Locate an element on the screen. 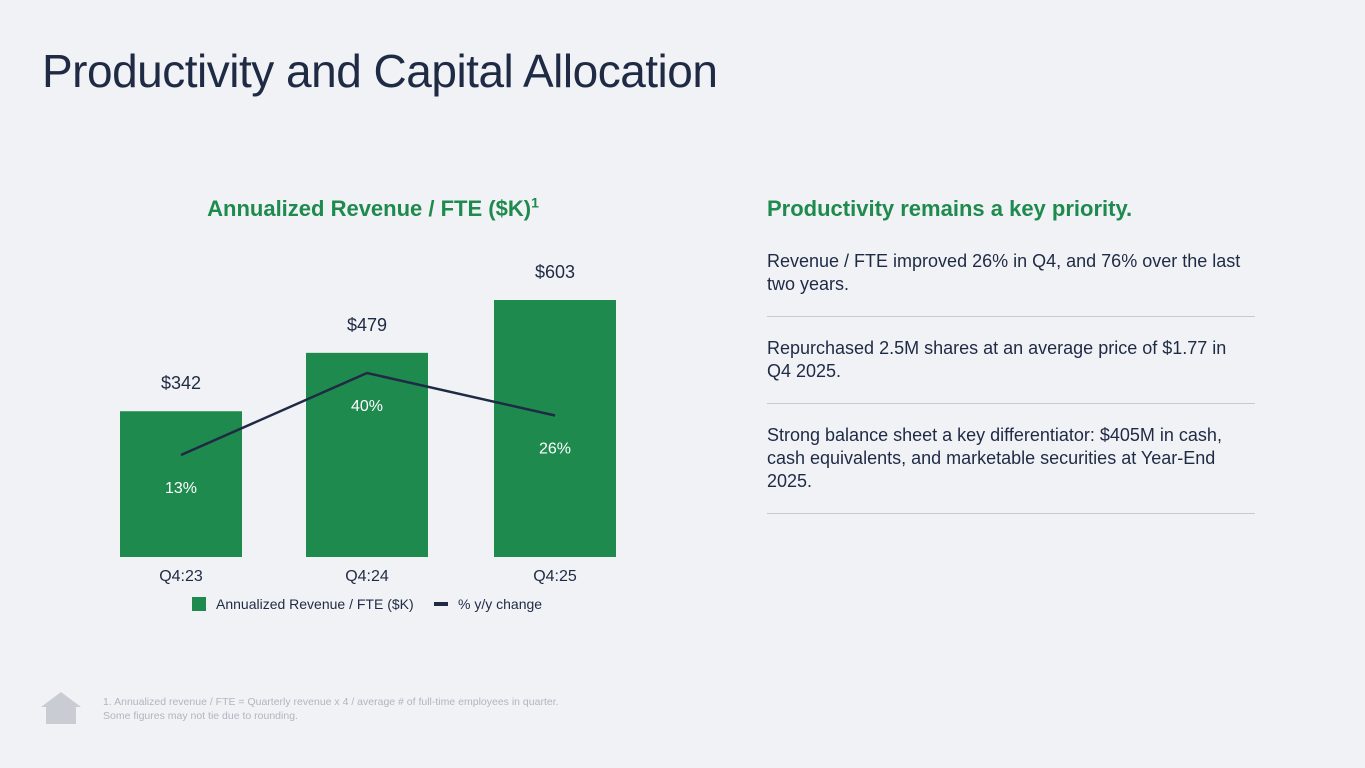 The width and height of the screenshot is (1365, 768). page-title: Productivity and Capital Allocation is located at coordinates (380, 71).